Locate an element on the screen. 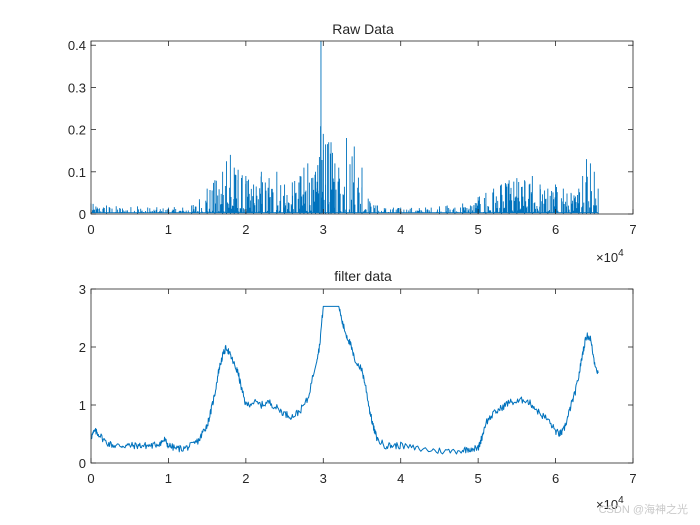 The width and height of the screenshot is (700, 525). raw-data-y-tick-label: 0.3 is located at coordinates (77, 87).